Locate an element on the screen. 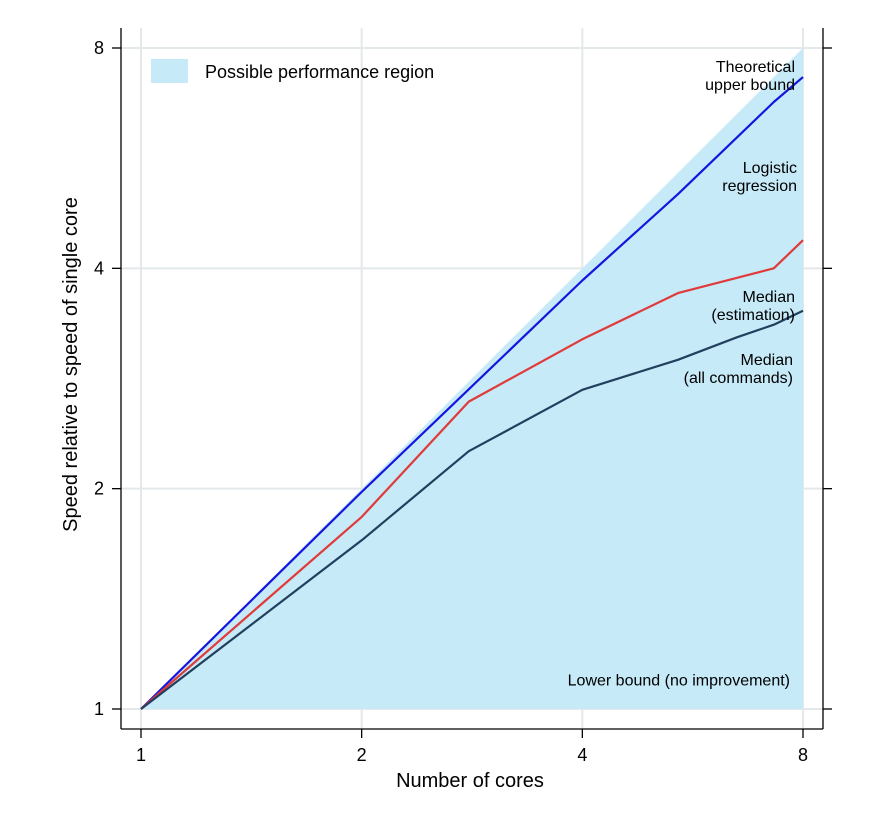  annotation-upper: Theoretical is located at coordinates (755, 67).